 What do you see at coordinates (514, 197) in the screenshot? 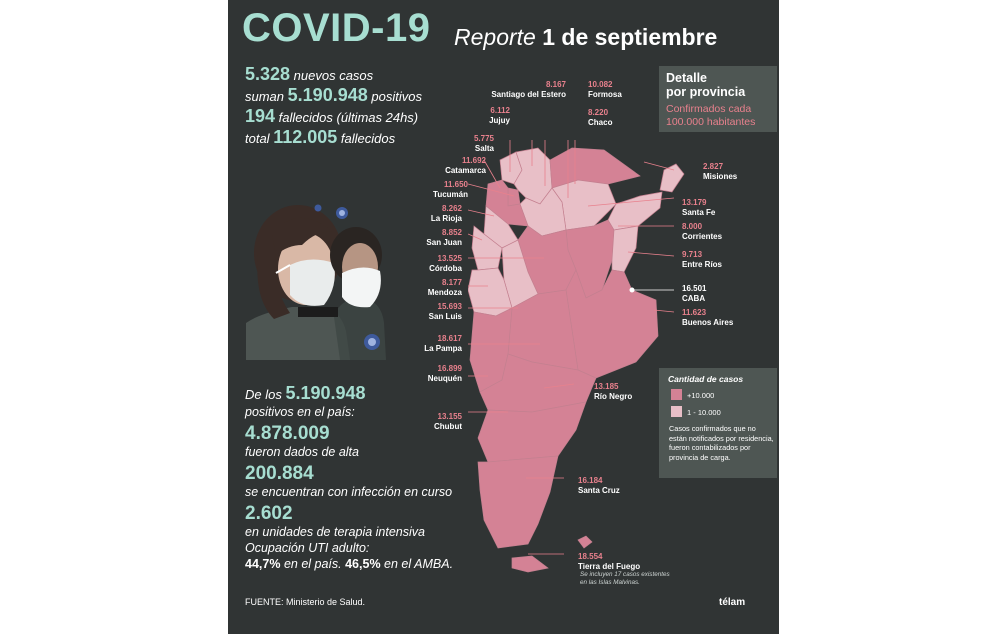
I see `map-tucuman` at bounding box center [514, 197].